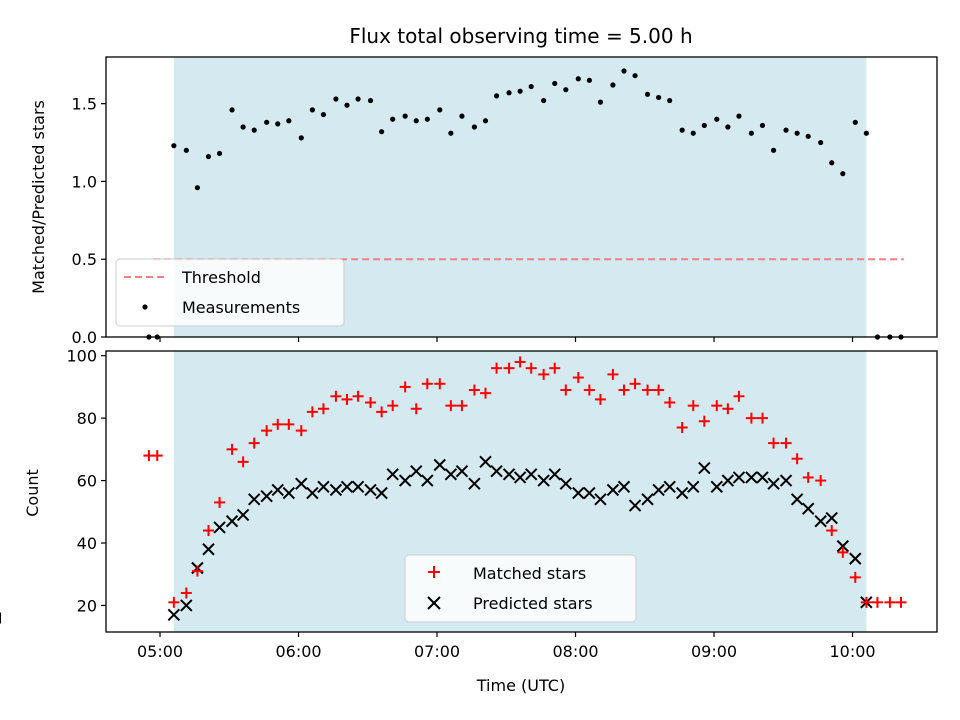 The width and height of the screenshot is (960, 720). I want to click on y-tick-label: 0.0, so click(84, 337).